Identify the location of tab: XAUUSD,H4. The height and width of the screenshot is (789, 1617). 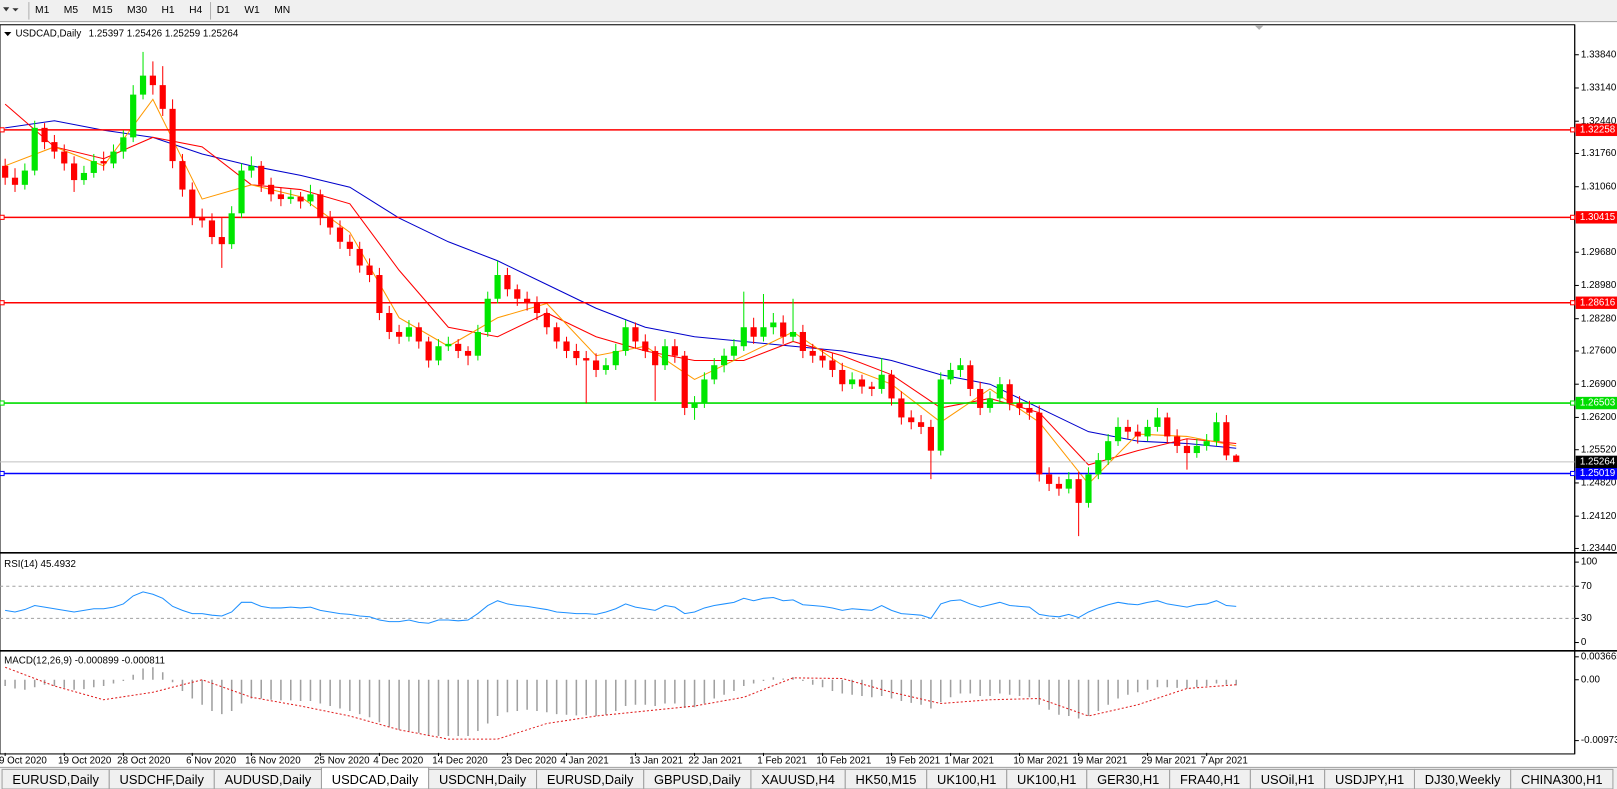
(798, 779).